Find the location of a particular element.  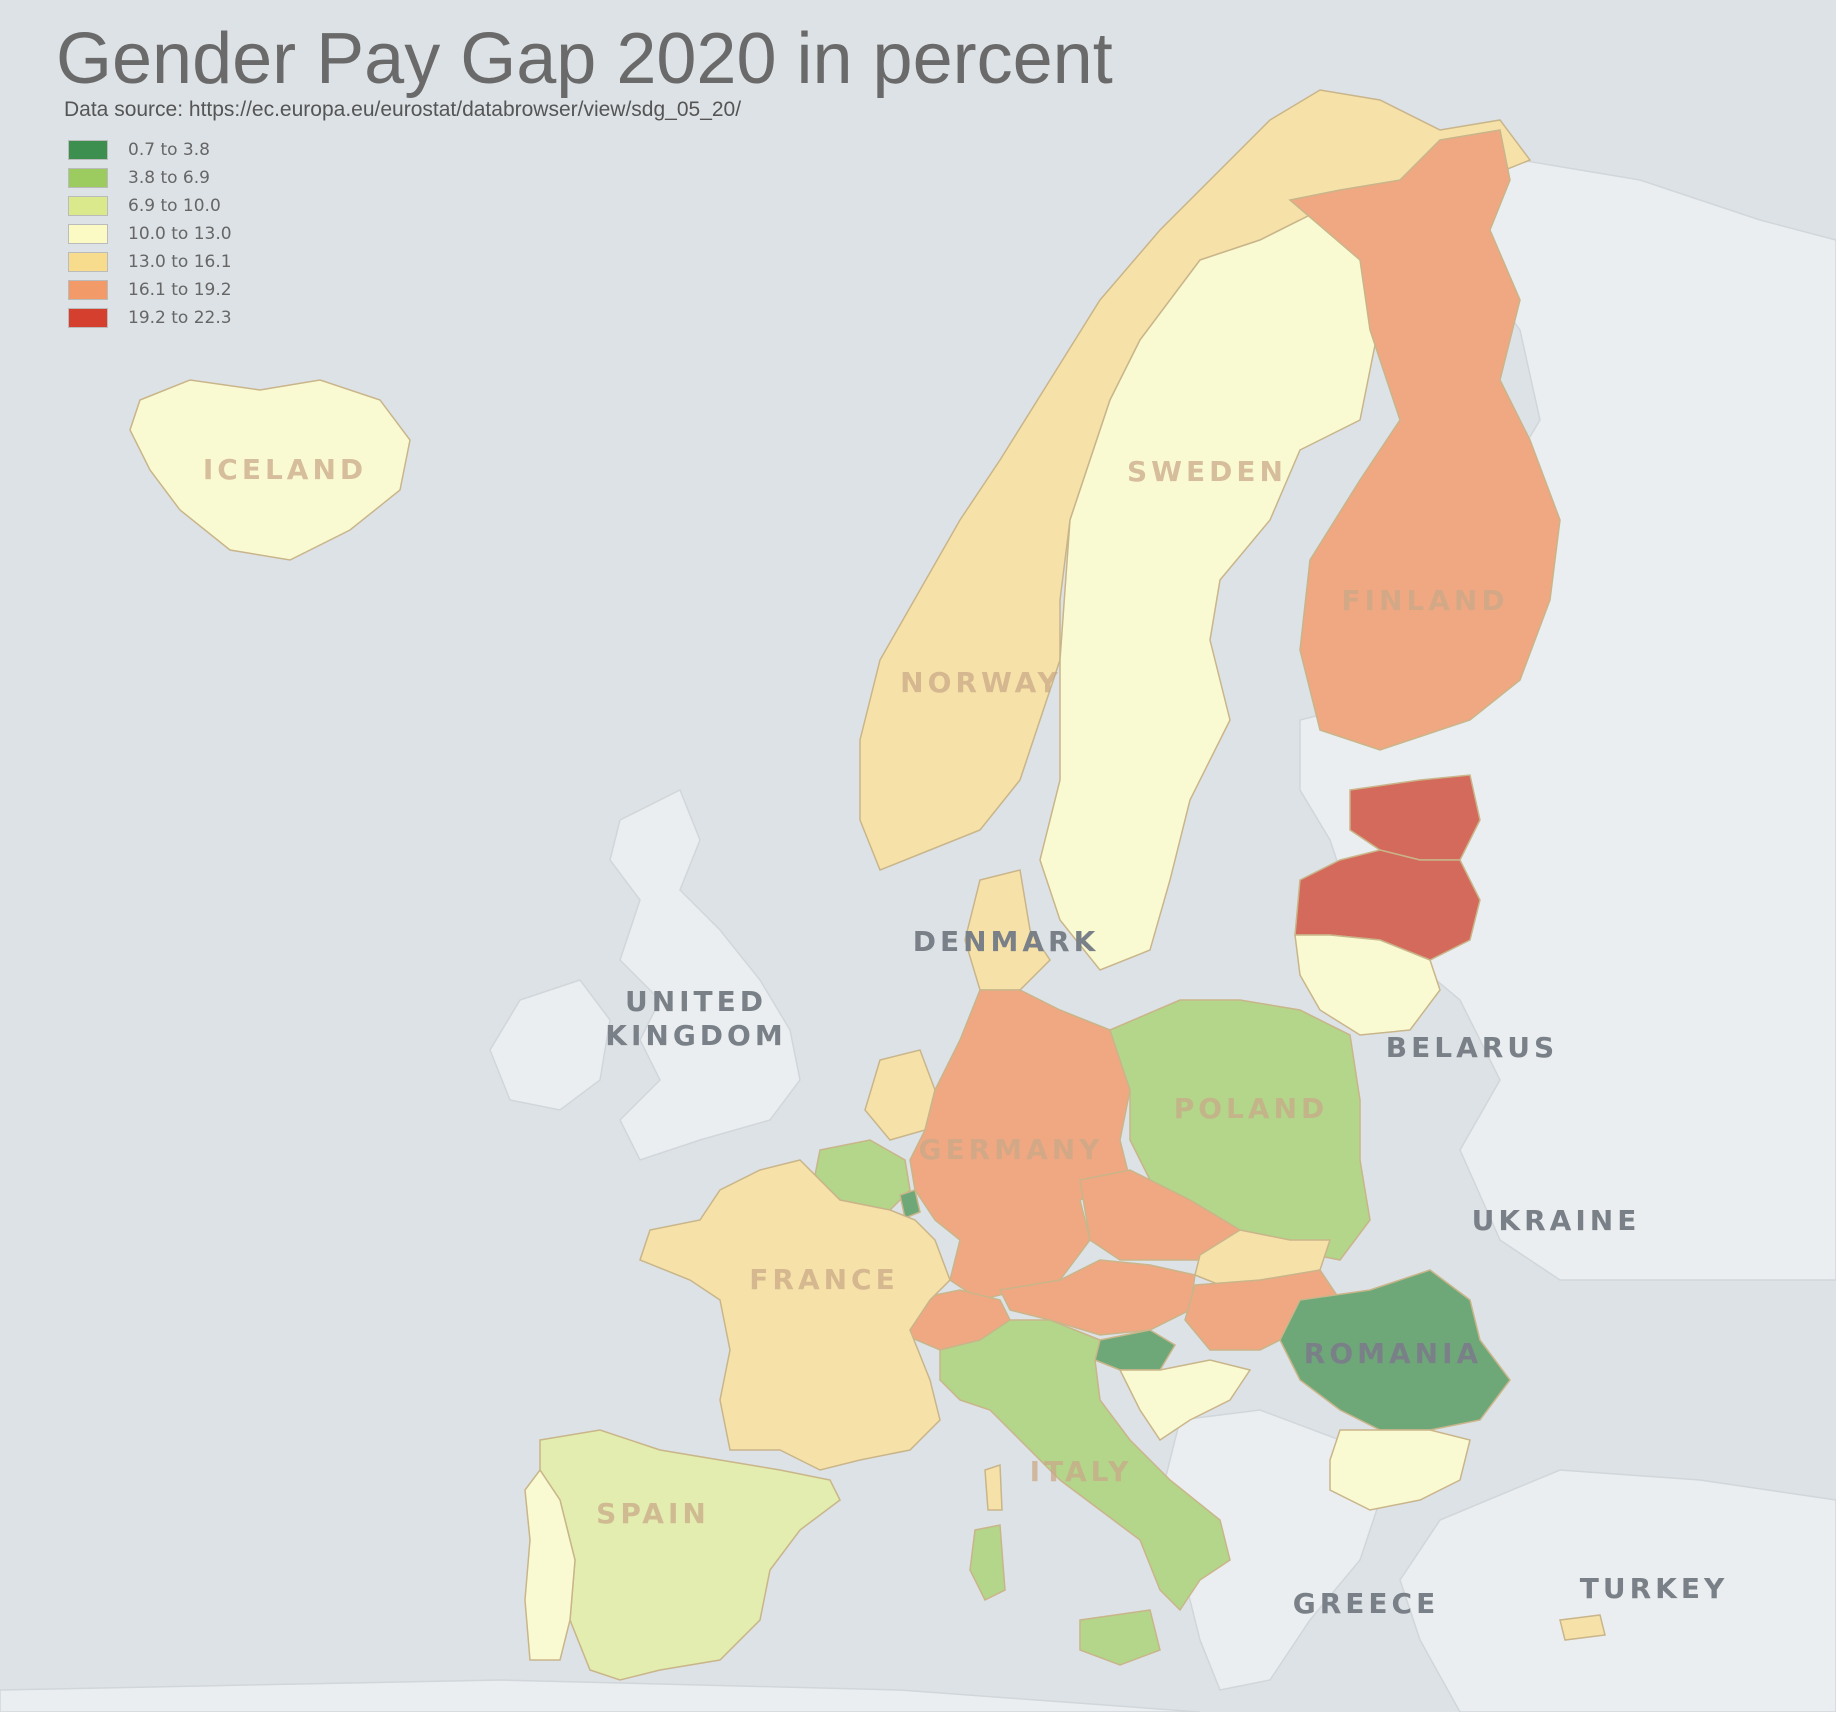

legend-item: 16.1 to 19.2 is located at coordinates (150, 290).